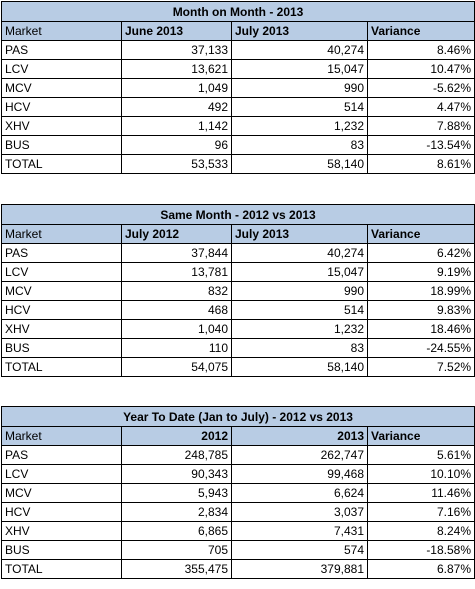  I want to click on value-cell: 6,624, so click(299, 493).